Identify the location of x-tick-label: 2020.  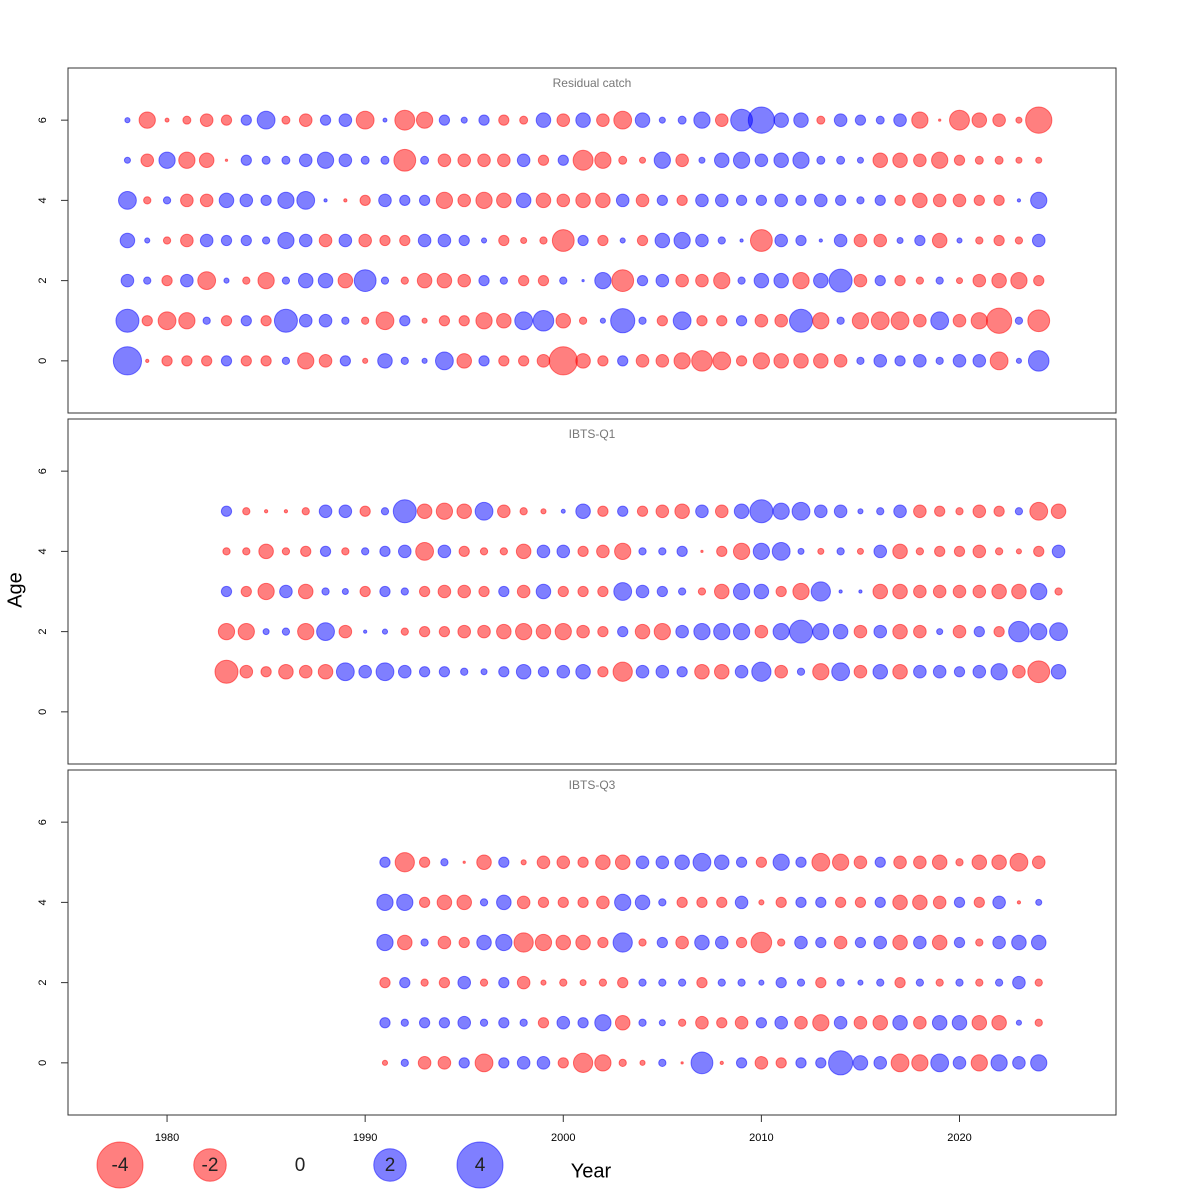
(959, 1138).